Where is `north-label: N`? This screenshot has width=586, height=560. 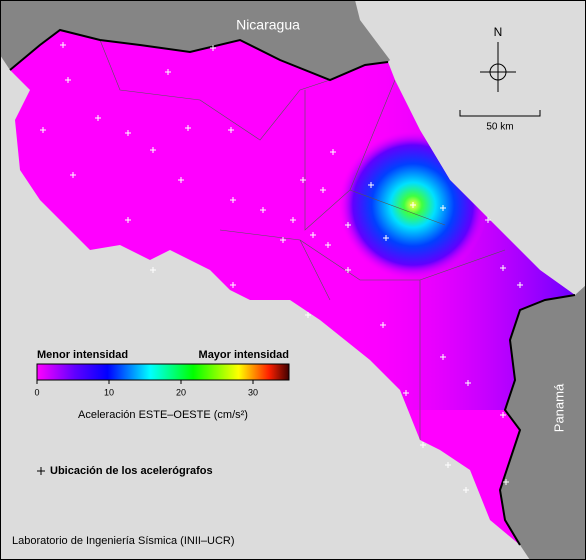
north-label: N is located at coordinates (498, 32).